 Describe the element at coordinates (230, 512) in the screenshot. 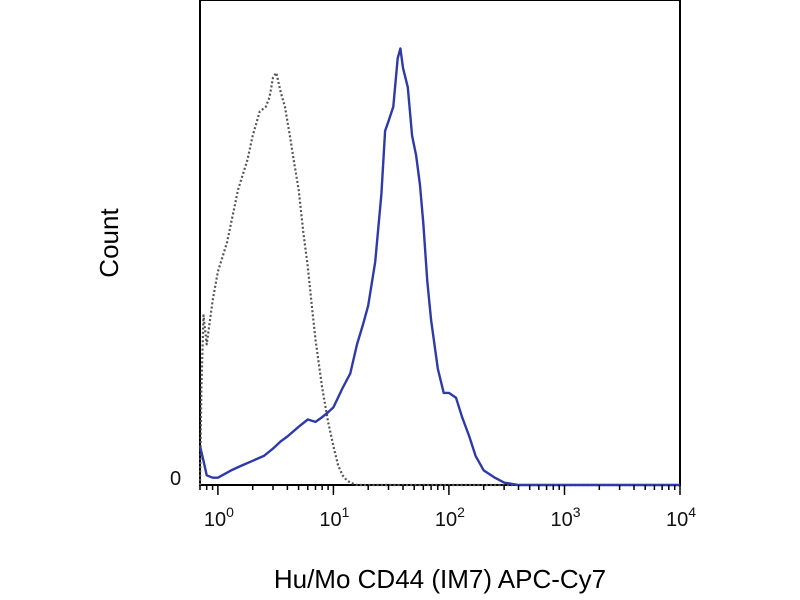

I see `x-tick-exponent: 0` at that location.